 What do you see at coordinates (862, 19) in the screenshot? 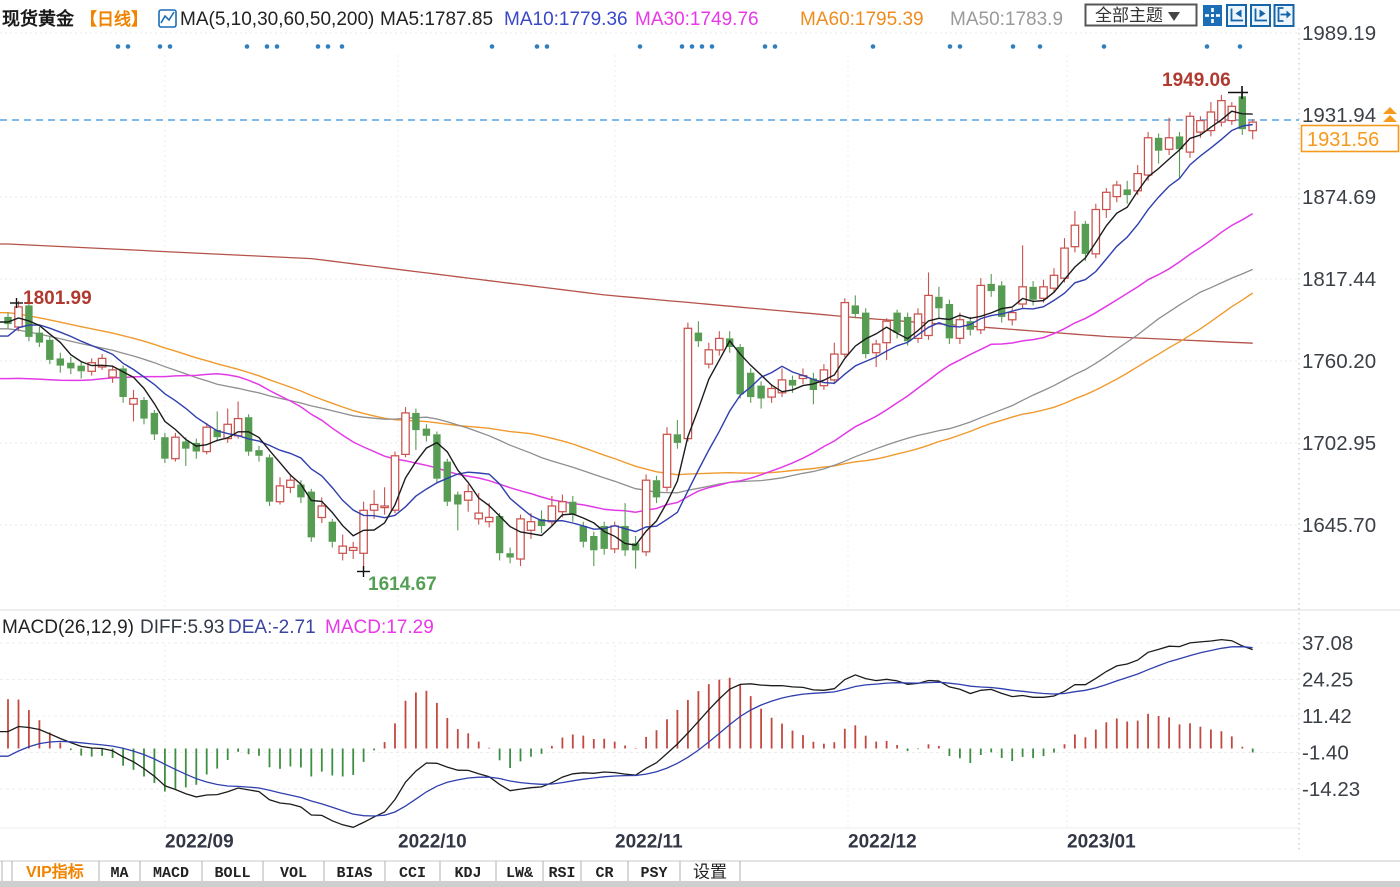
I see `svg-text: MA60:1795.39` at bounding box center [862, 19].